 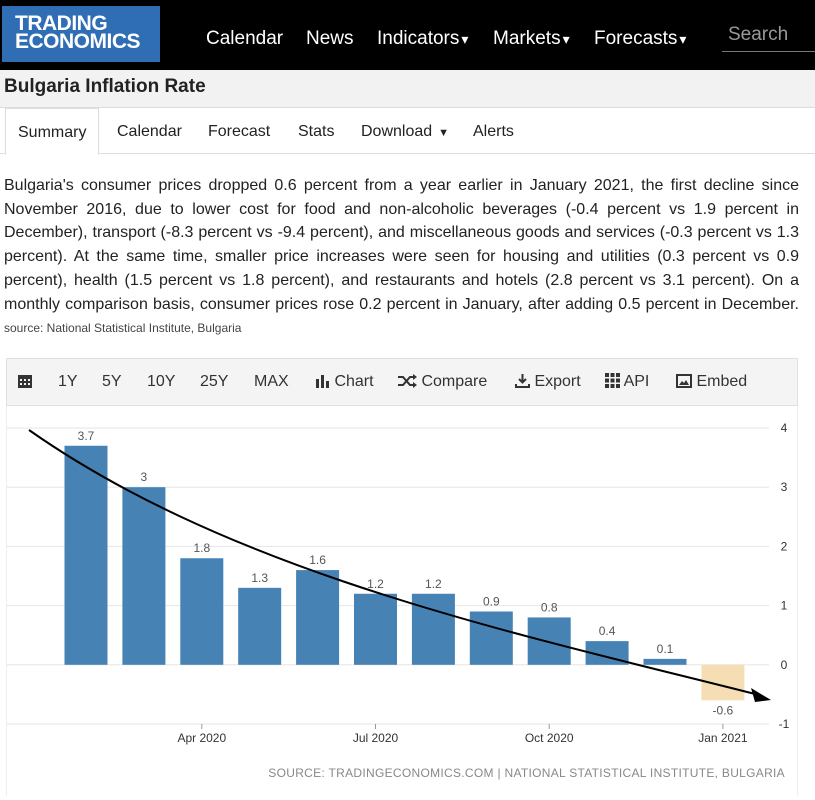 What do you see at coordinates (784, 724) in the screenshot?
I see `y-tick-label: -1` at bounding box center [784, 724].